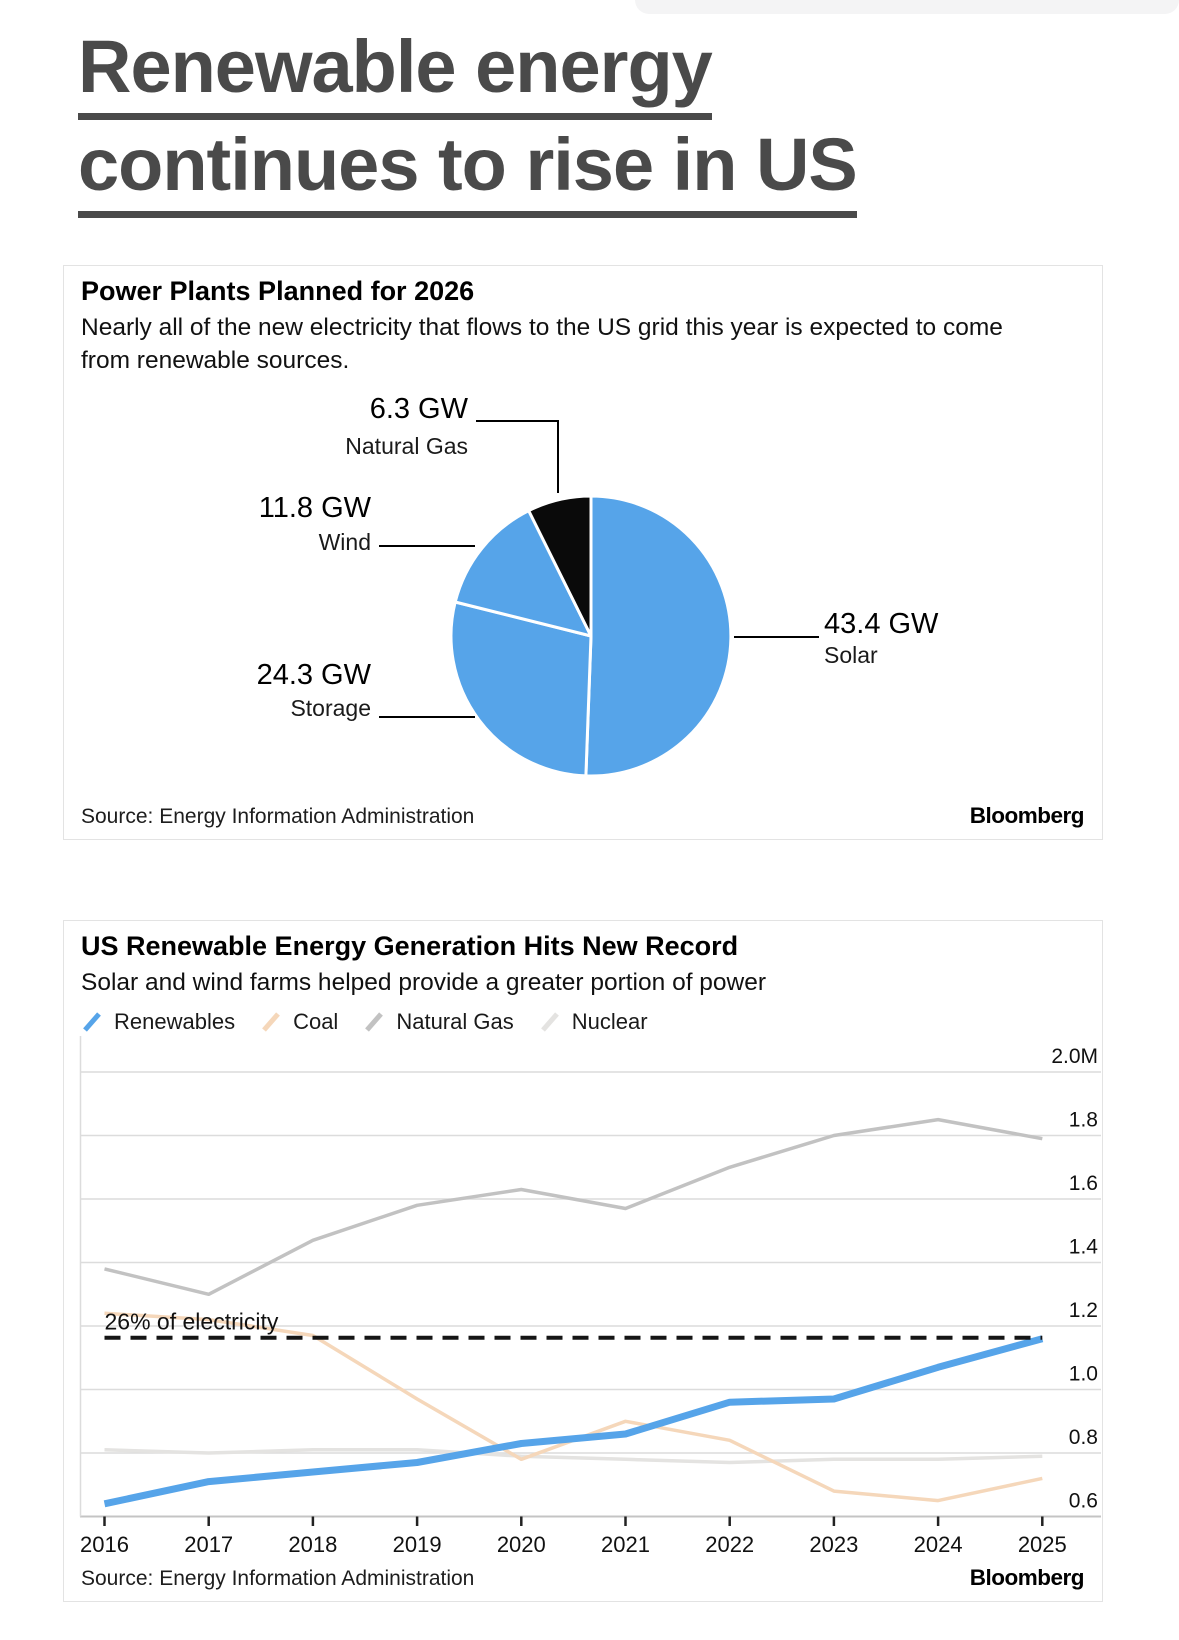 The height and width of the screenshot is (1640, 1179). Describe the element at coordinates (517, 456) in the screenshot. I see `pie-callout-line-natural-gas` at that location.